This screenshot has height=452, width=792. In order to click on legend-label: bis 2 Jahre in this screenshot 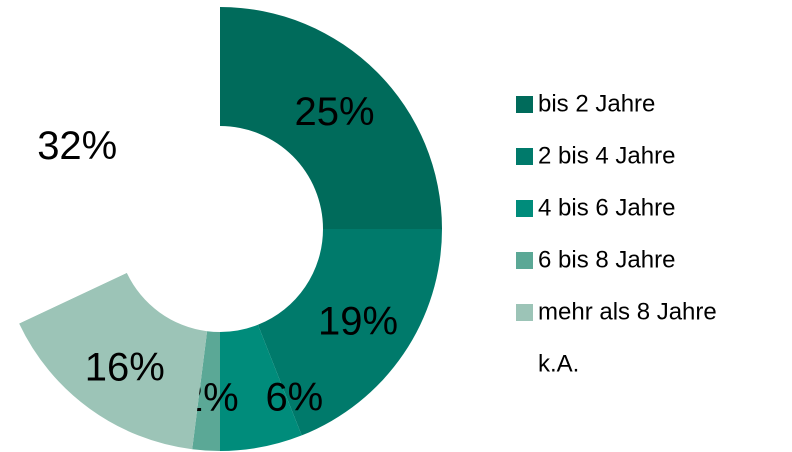, I will do `click(596, 103)`.